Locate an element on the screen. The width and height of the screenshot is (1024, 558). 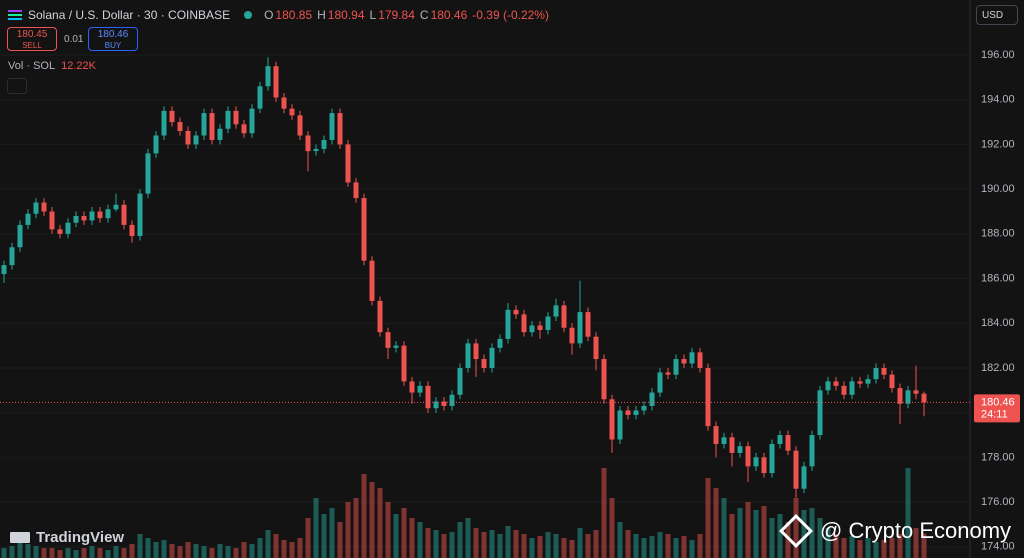
buy-button: 180.46 BUY is located at coordinates (113, 39).